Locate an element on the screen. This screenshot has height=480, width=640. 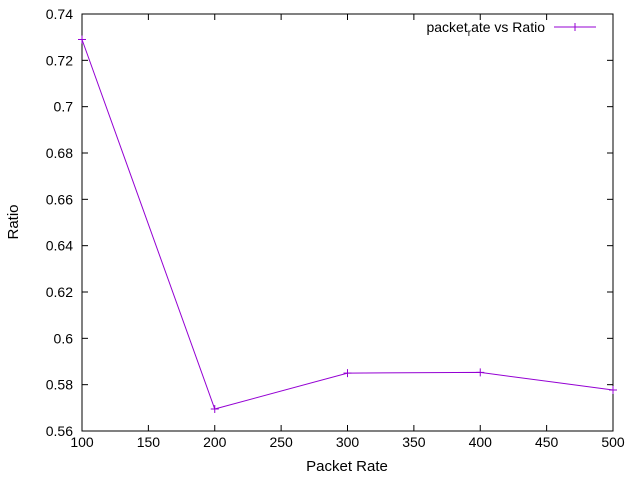
x-tick-label: 250 is located at coordinates (281, 442).